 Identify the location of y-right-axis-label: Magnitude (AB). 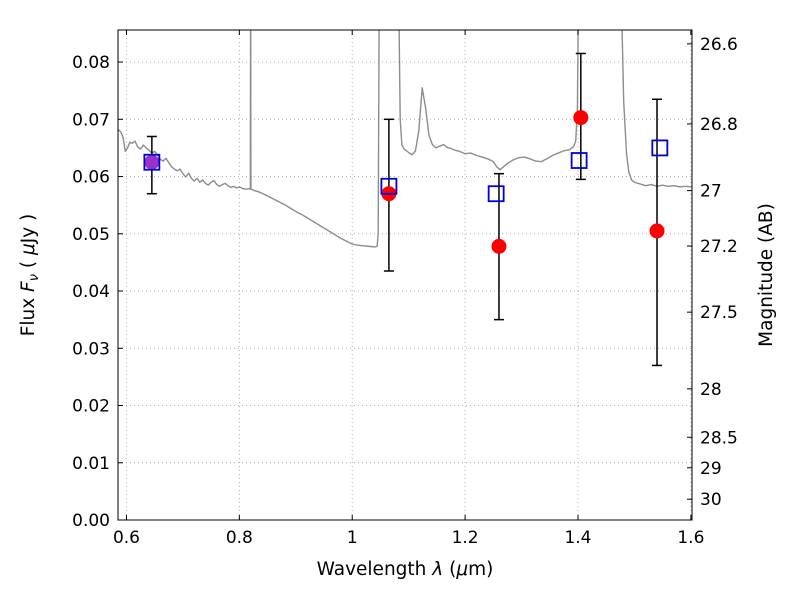
(766, 275).